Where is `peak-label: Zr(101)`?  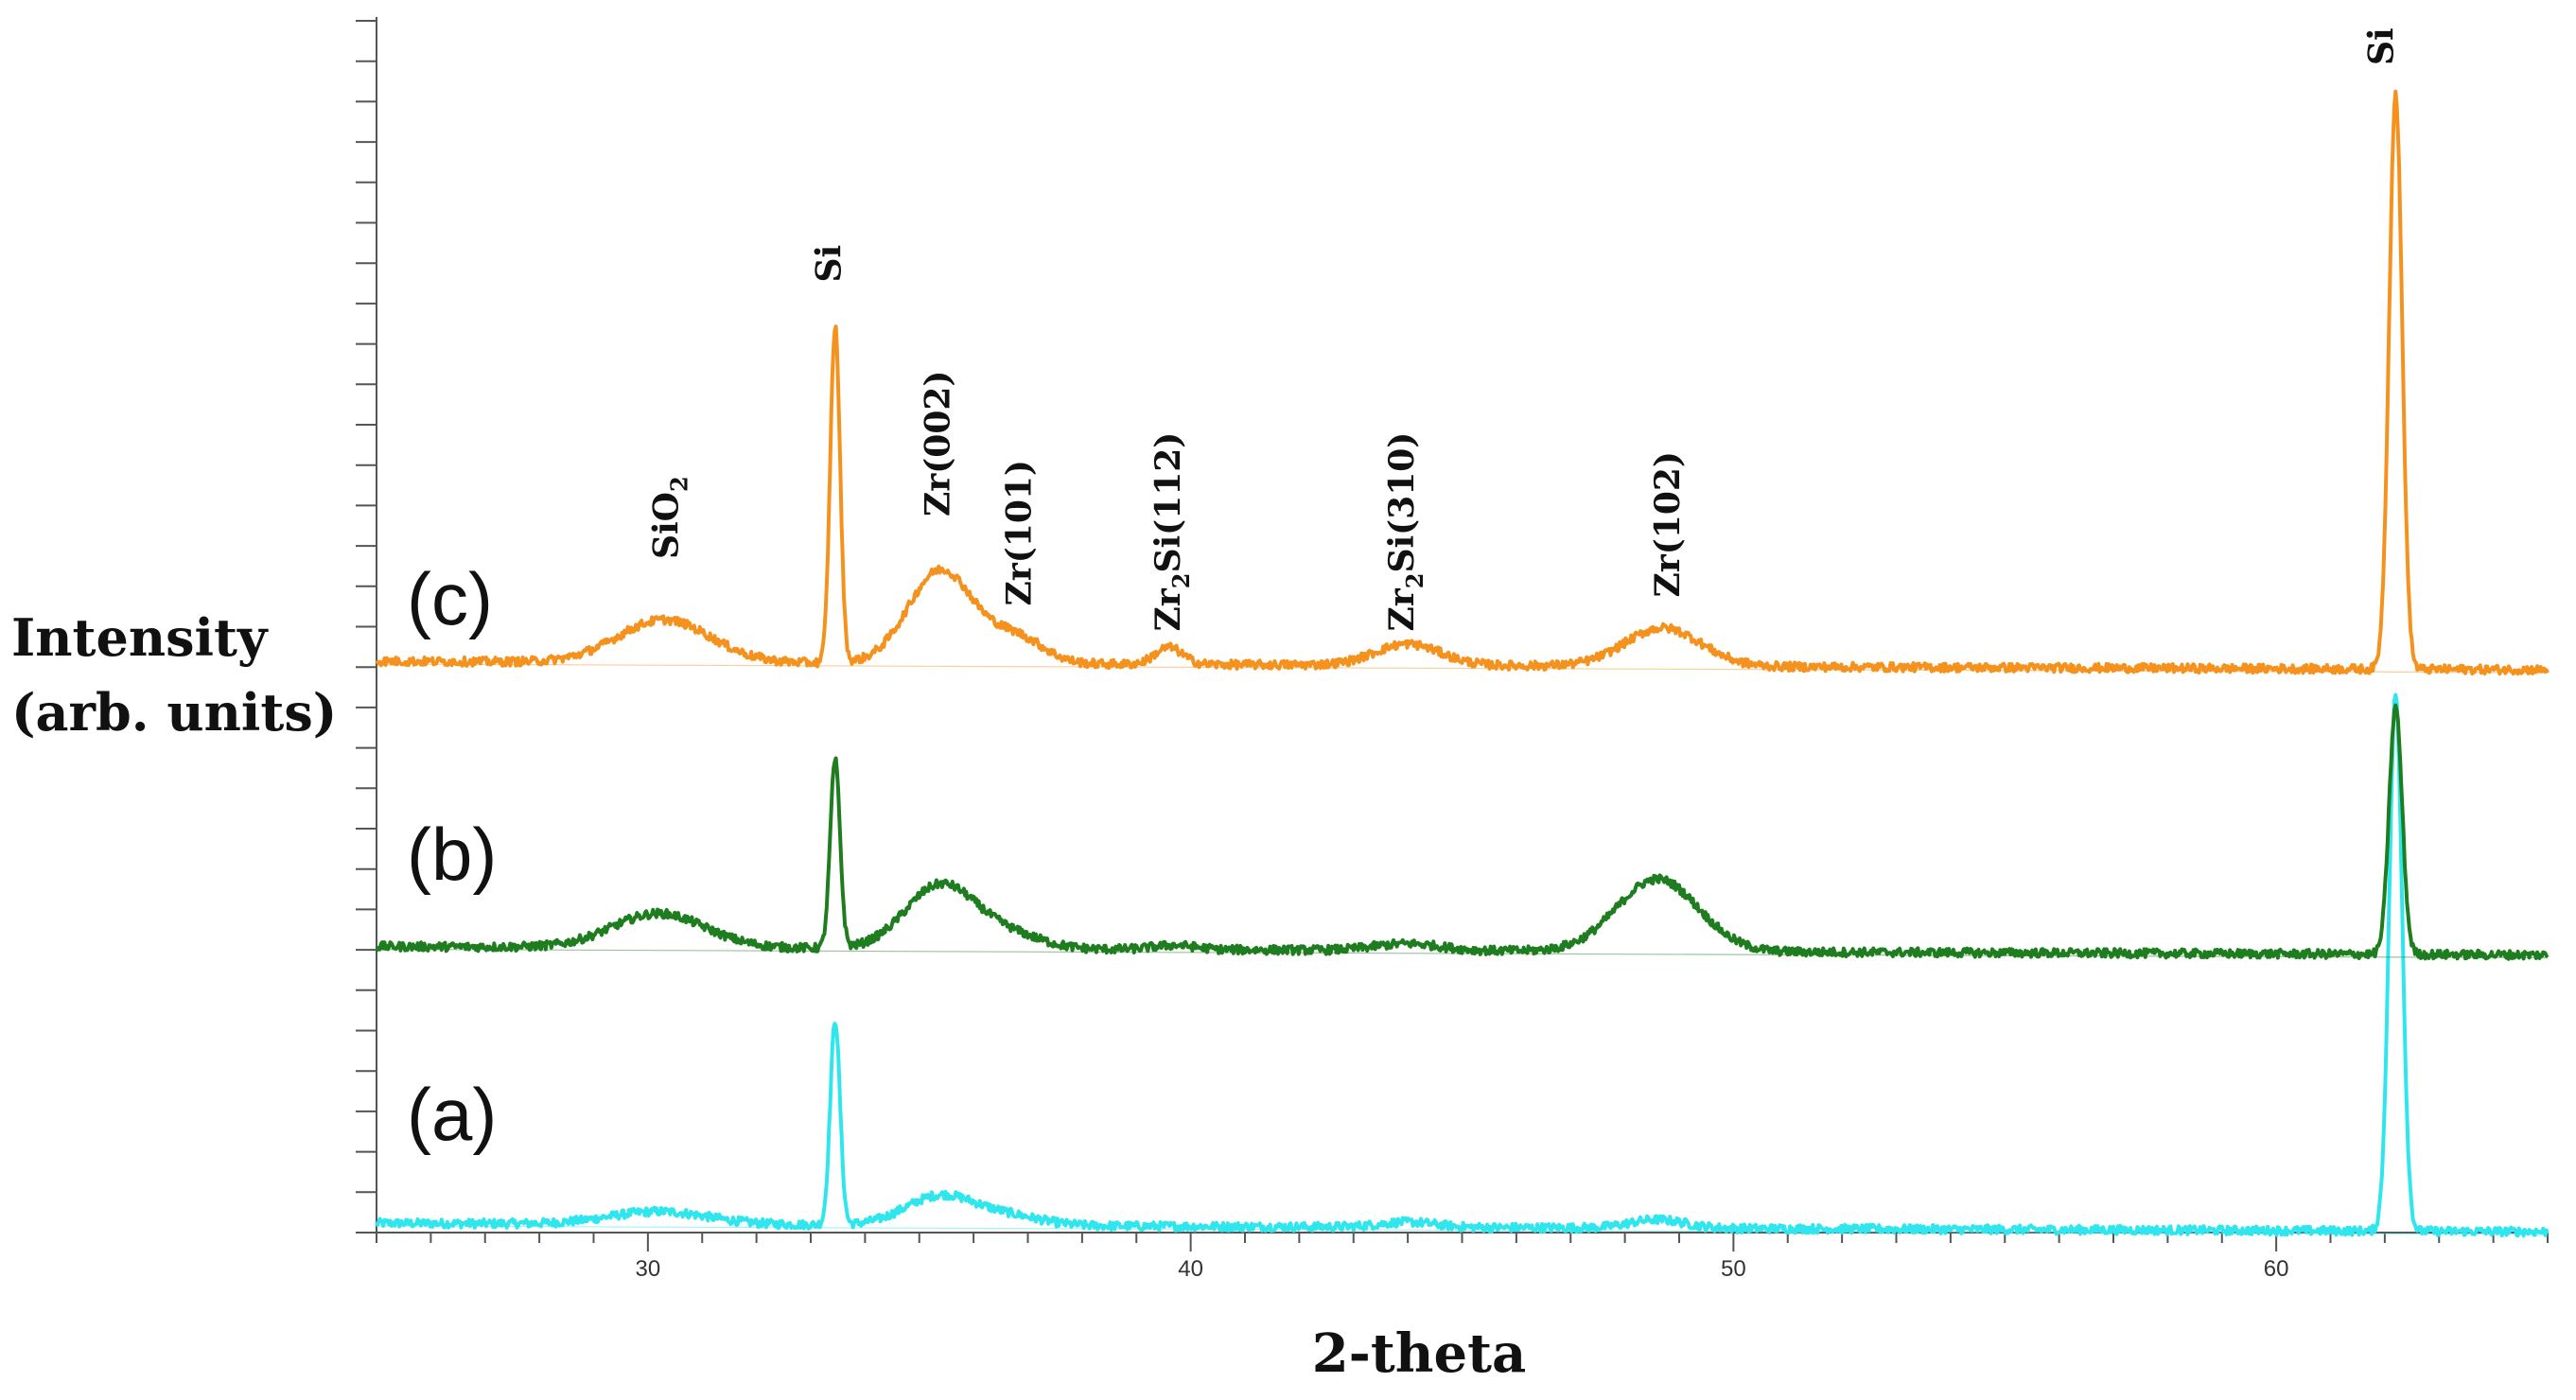
peak-label: Zr(101) is located at coordinates (1019, 532).